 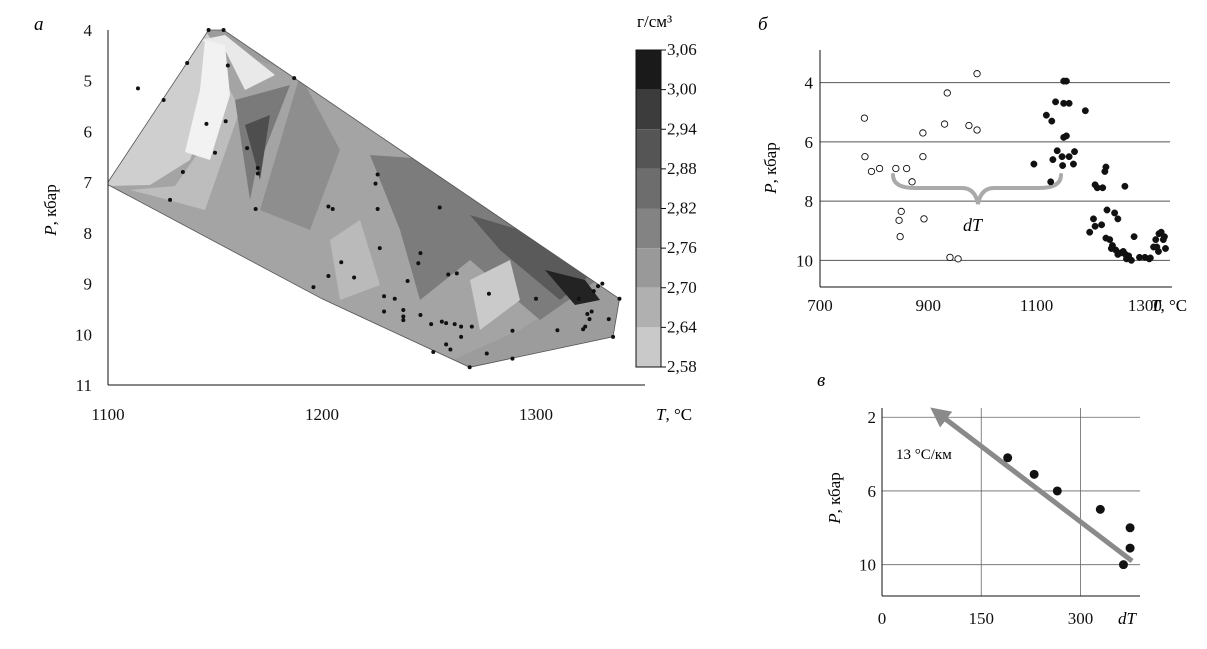 I want to click on y-tick-label: 6, so click(x=809, y=142).